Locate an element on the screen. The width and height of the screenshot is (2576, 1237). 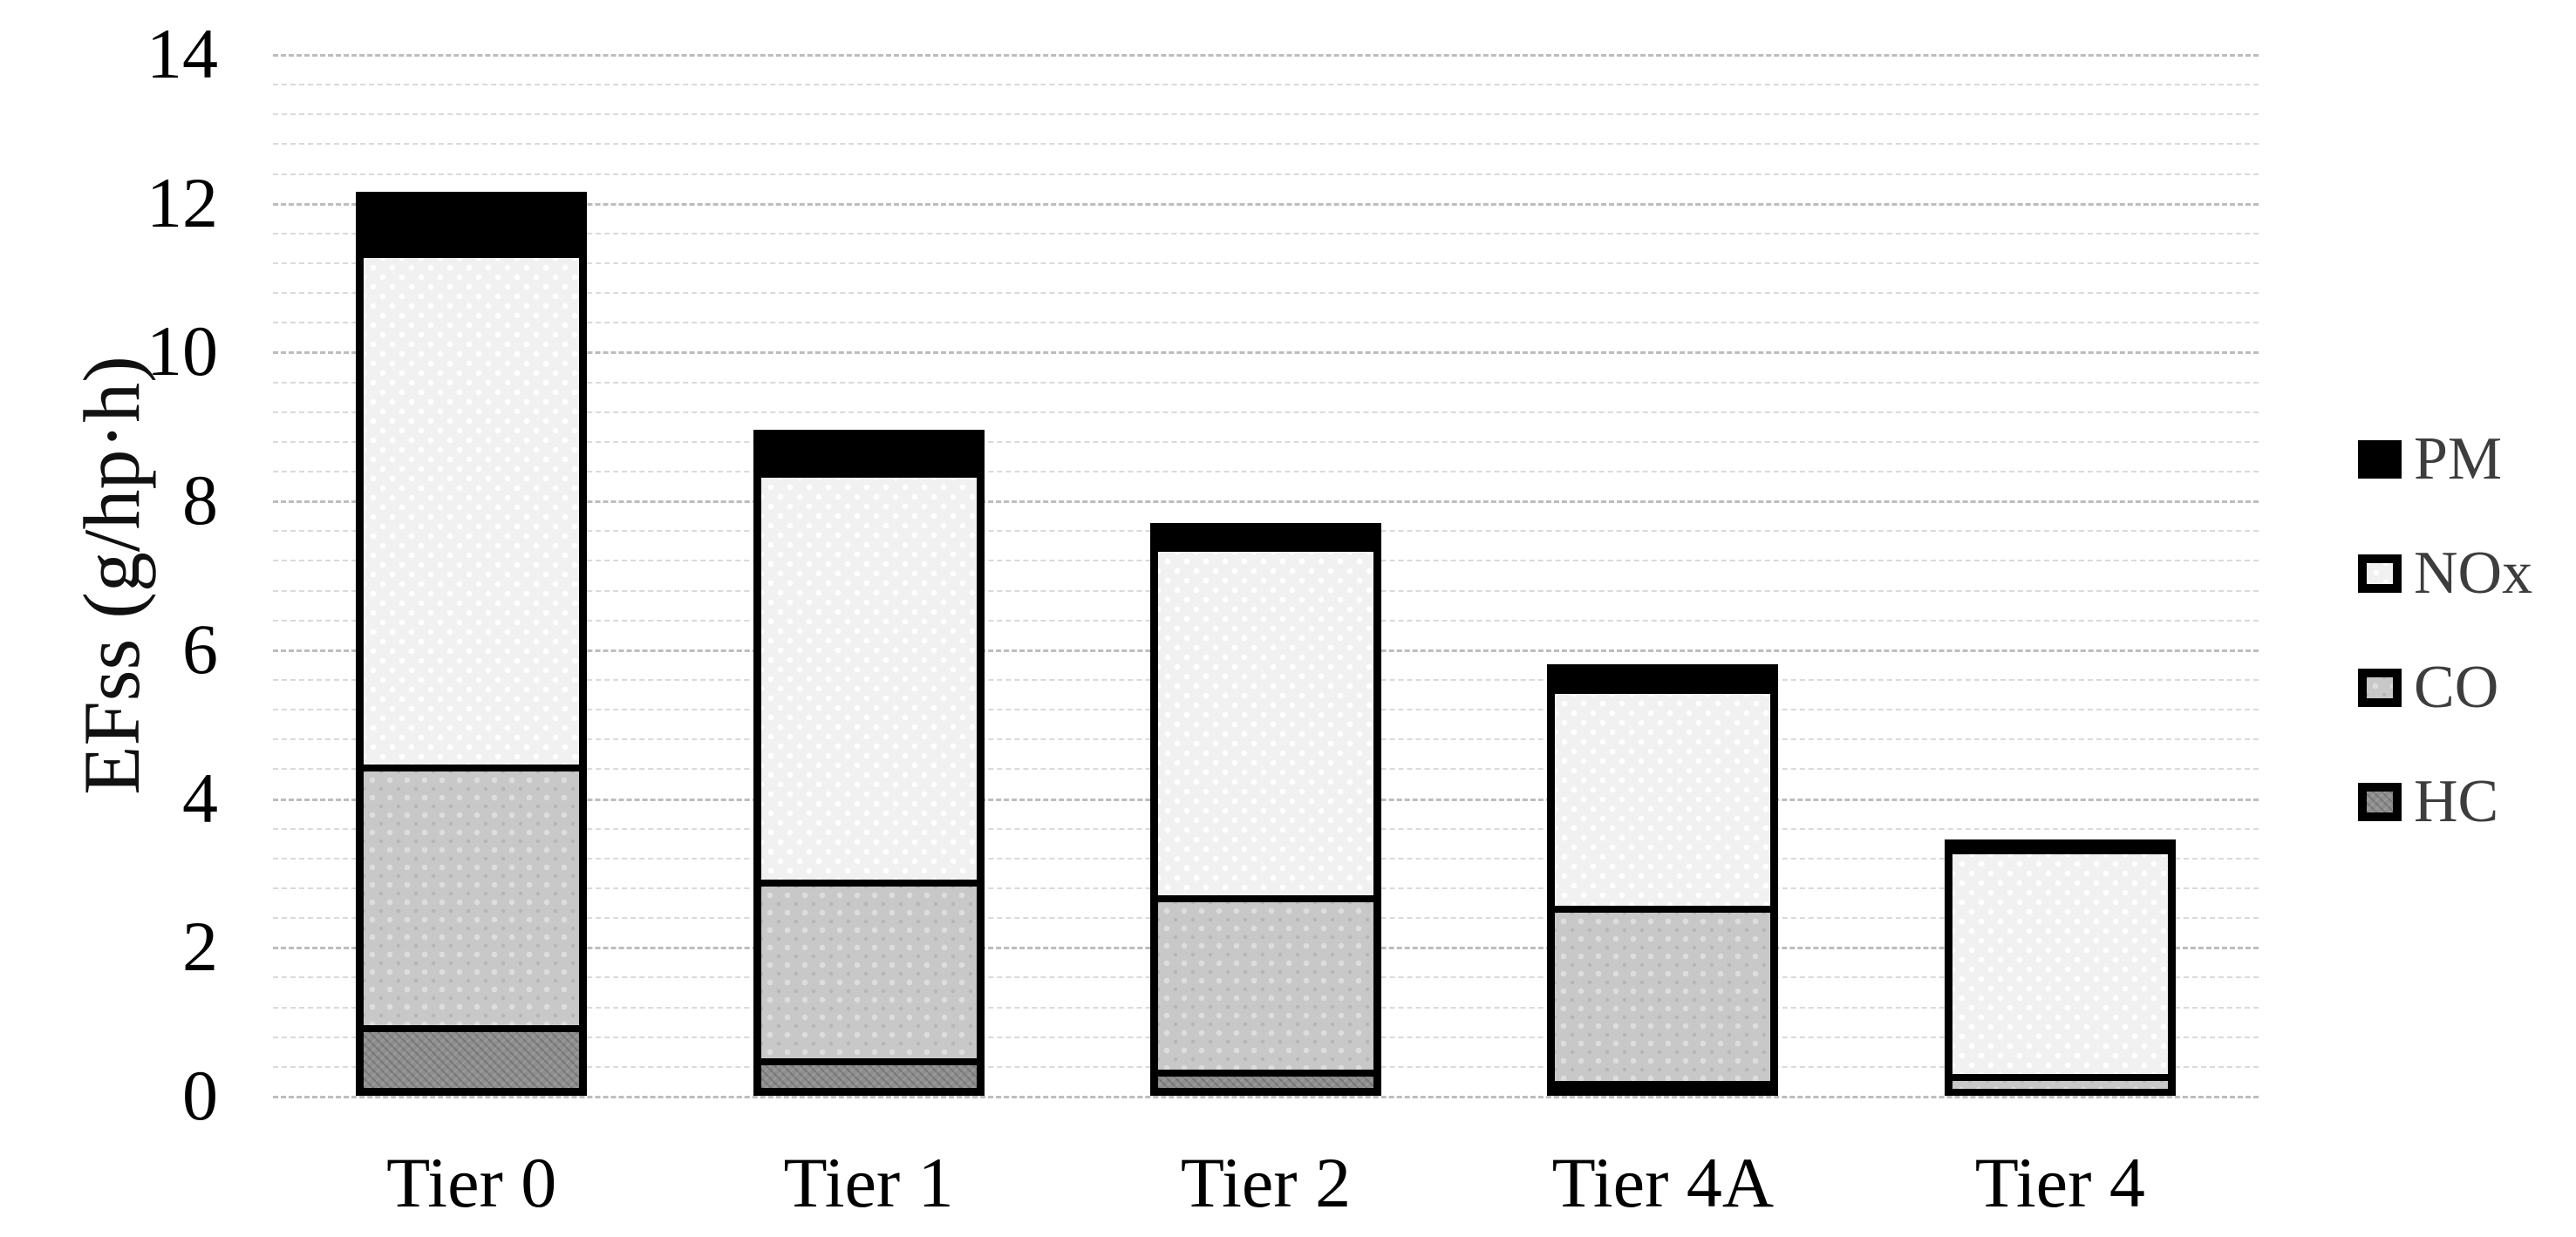
legend-label-co: CO is located at coordinates (2456, 687).